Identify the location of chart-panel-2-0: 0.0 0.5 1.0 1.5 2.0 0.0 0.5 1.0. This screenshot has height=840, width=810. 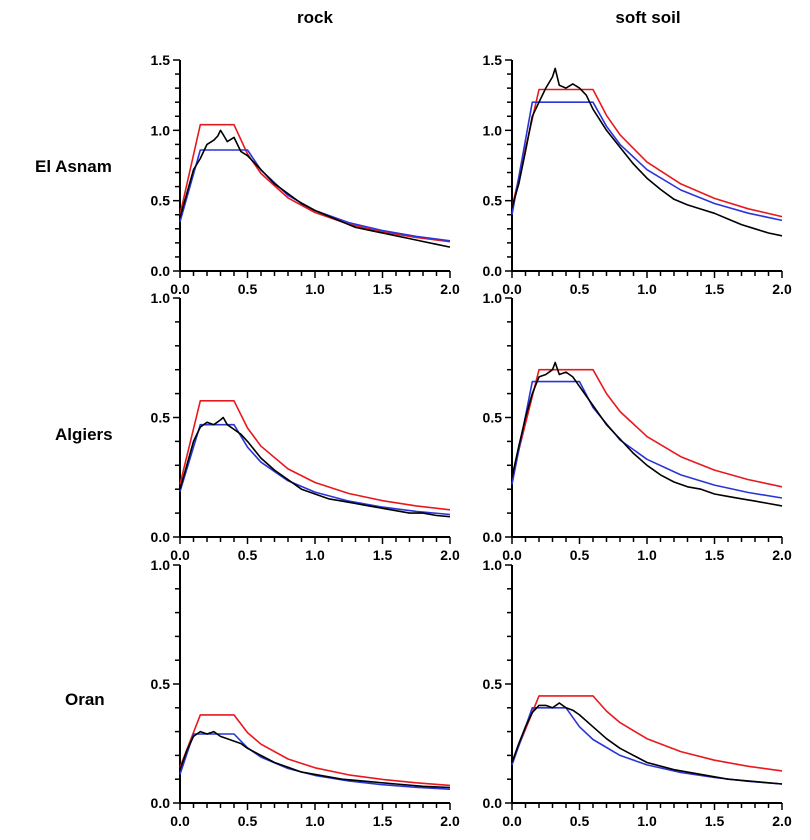
(305, 693).